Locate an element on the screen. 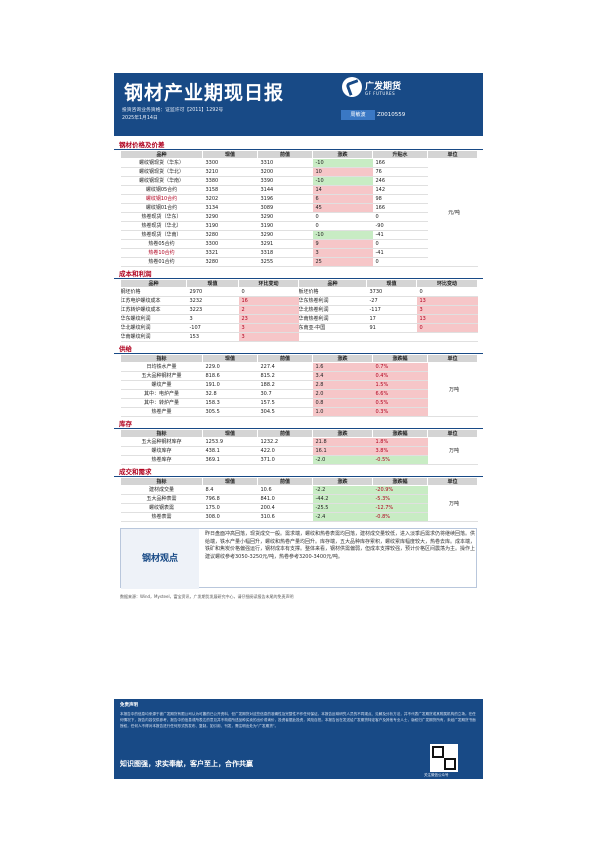 The image size is (595, 842). table-row: 建材成交量 8.4 10.6 -2.2 -20.9% 万吨 is located at coordinates (299, 503).